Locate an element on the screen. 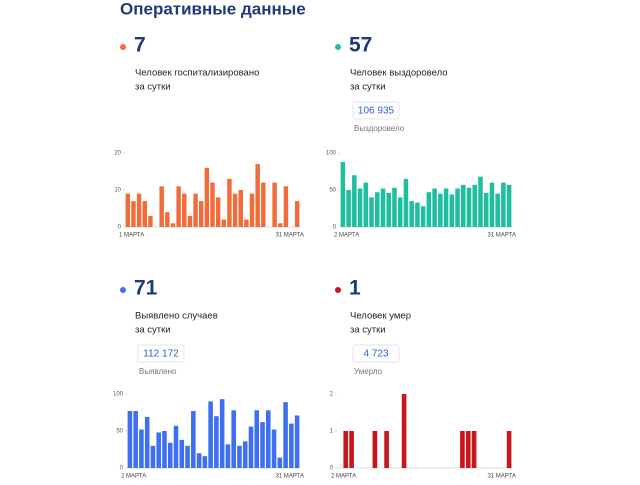 Image resolution: width=640 pixels, height=485 pixels. headline-label: Человек госпитализировано is located at coordinates (197, 73).